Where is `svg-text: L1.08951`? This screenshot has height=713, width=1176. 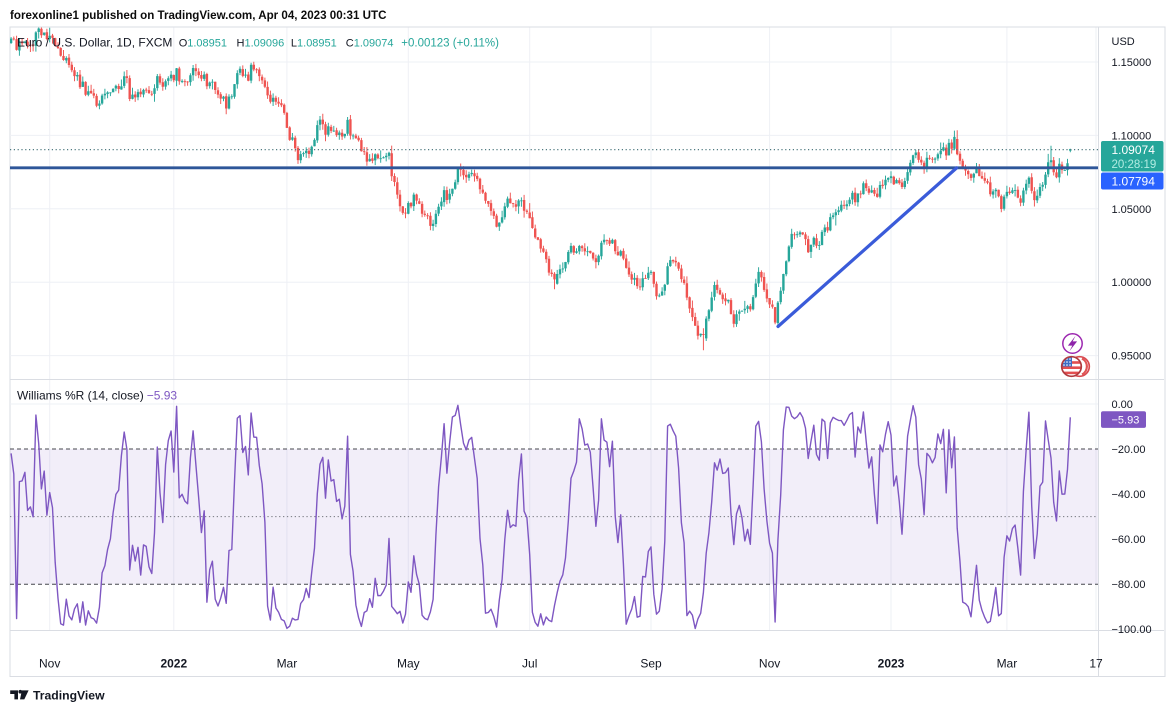
svg-text: L1.08951 is located at coordinates (314, 44).